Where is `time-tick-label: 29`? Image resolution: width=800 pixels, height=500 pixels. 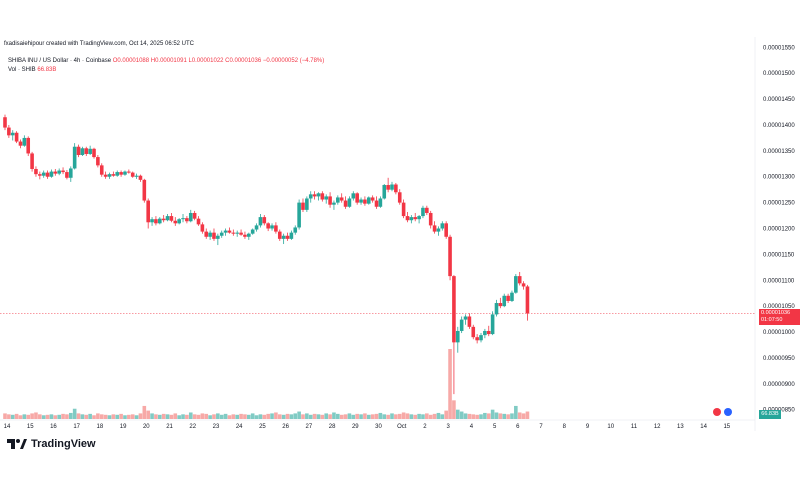
time-tick-label: 29 is located at coordinates (355, 427).